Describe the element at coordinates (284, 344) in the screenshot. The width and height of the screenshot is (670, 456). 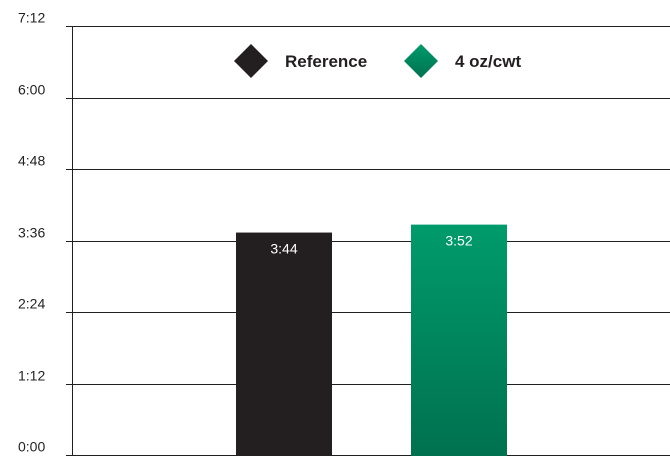
I see `bar-reference` at that location.